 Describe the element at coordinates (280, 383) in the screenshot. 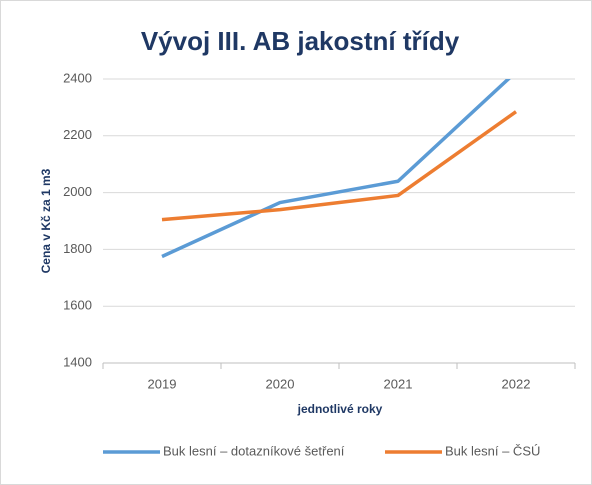

I see `x-tick-label: 2020` at that location.